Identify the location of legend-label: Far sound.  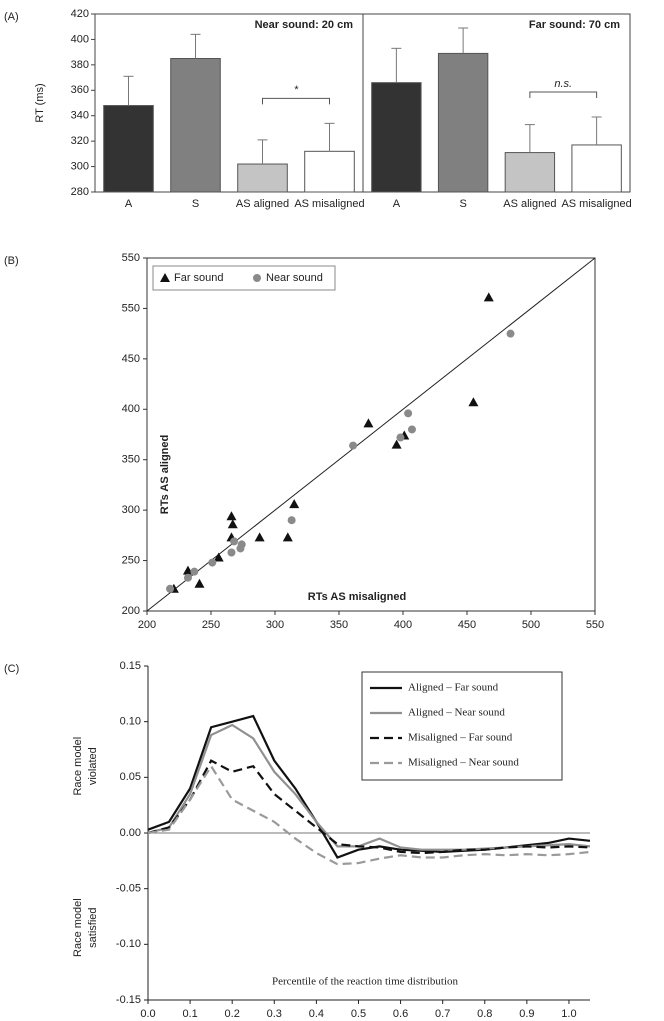
(199, 278).